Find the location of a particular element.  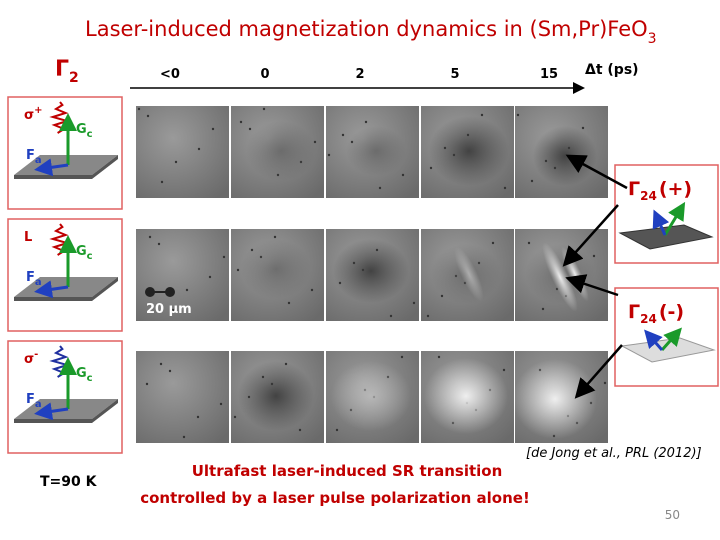

time-label: 2 is located at coordinates (359, 74).